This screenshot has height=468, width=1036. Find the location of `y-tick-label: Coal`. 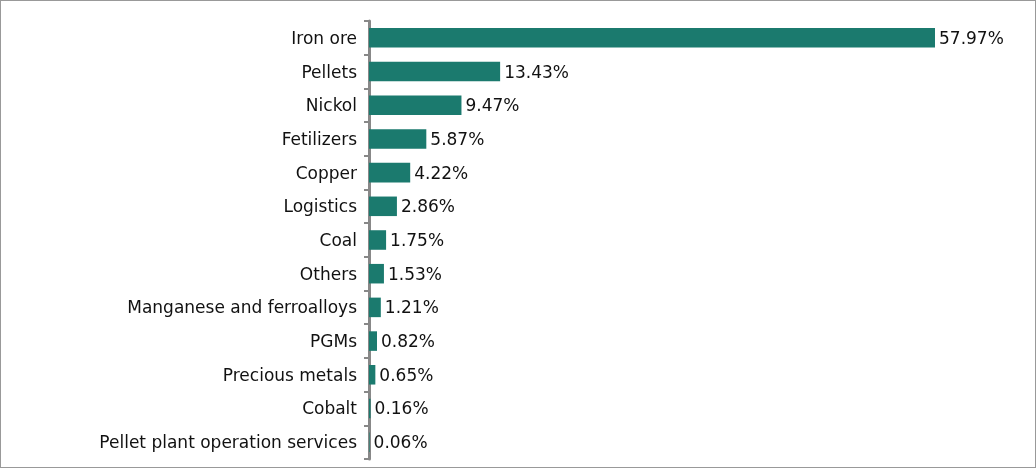

y-tick-label: Coal is located at coordinates (338, 240).